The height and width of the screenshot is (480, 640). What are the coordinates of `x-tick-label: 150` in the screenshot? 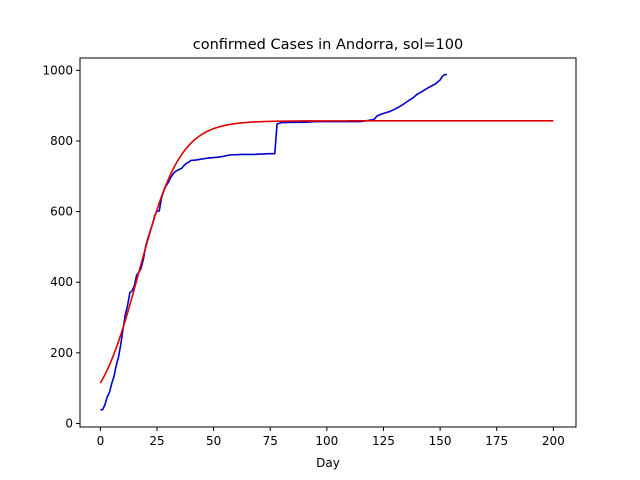 It's located at (440, 441).